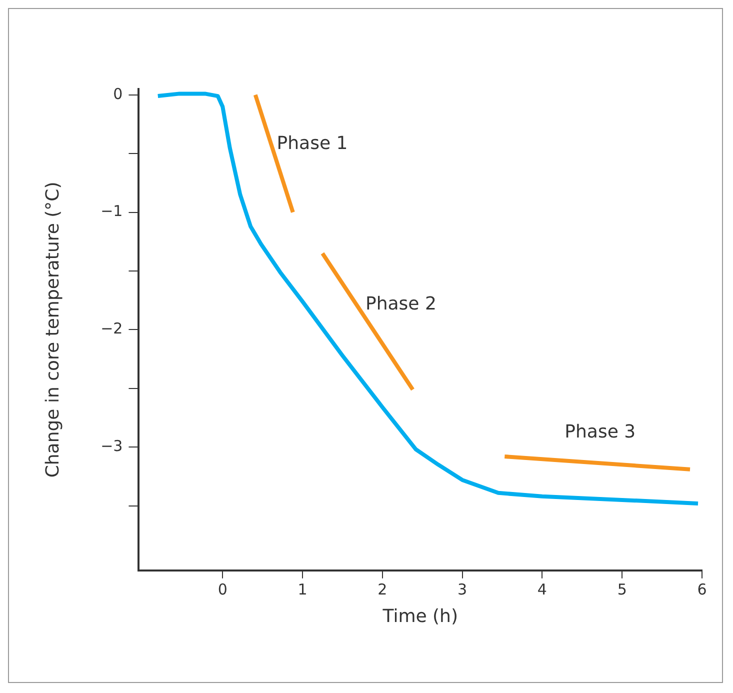 The height and width of the screenshot is (693, 733). I want to click on y-tick-label: 0, so click(118, 93).